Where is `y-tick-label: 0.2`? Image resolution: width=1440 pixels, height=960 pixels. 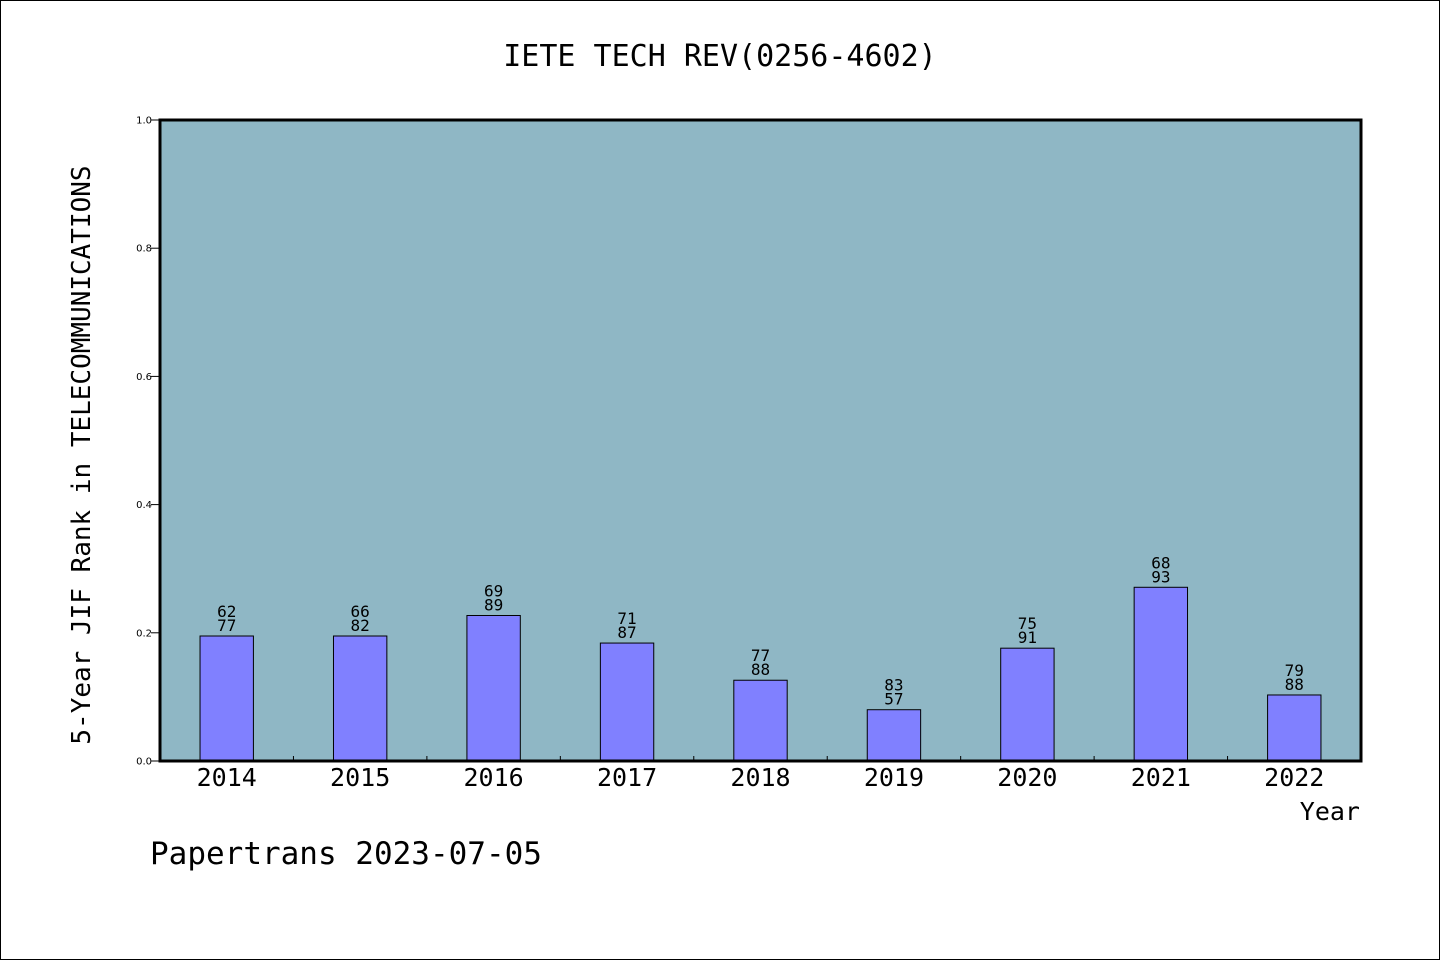 y-tick-label: 0.2 is located at coordinates (144, 633).